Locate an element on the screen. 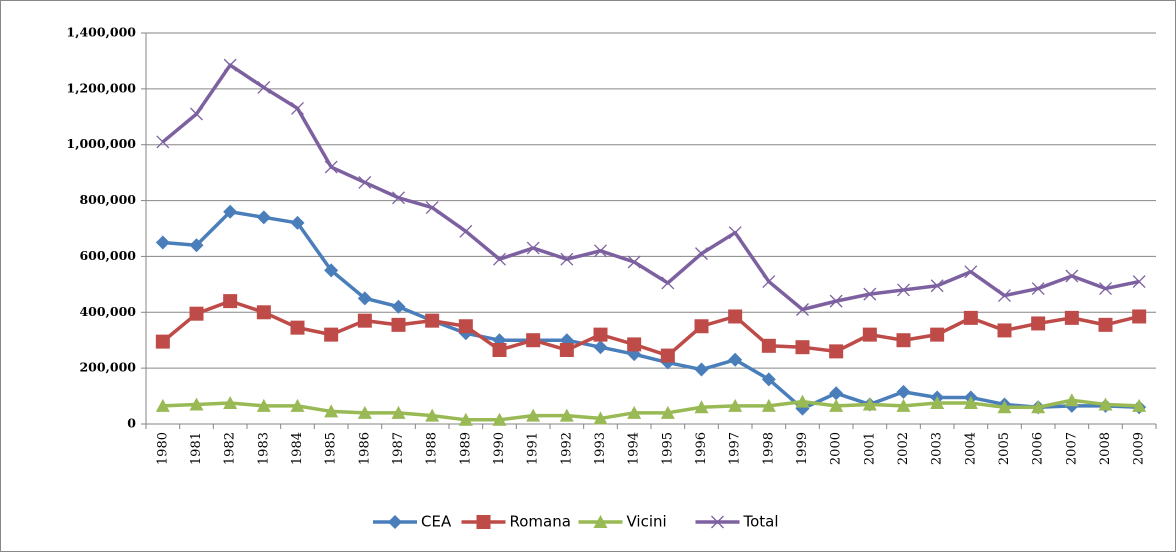 The height and width of the screenshot is (552, 1176). x-tick-label: 2007 is located at coordinates (1071, 448).